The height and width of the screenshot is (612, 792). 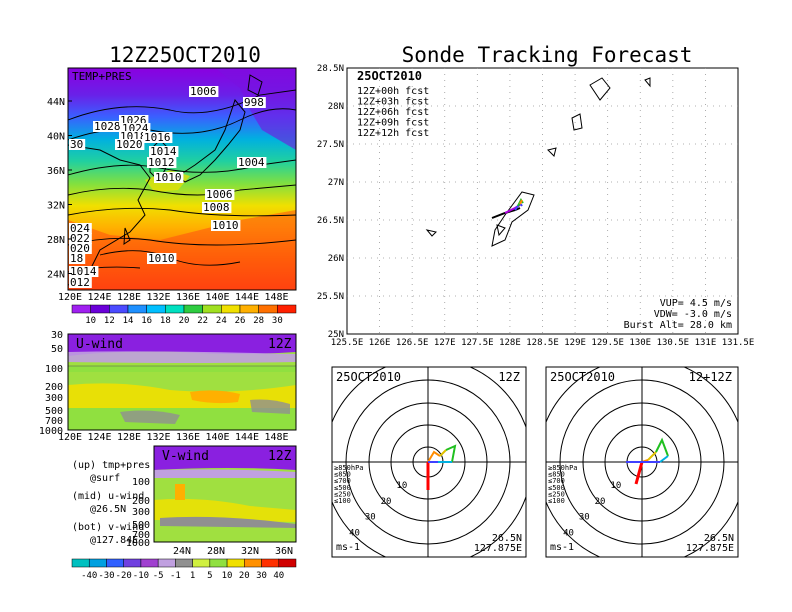 I want to click on isobar-label: 30, so click(x=76, y=144).